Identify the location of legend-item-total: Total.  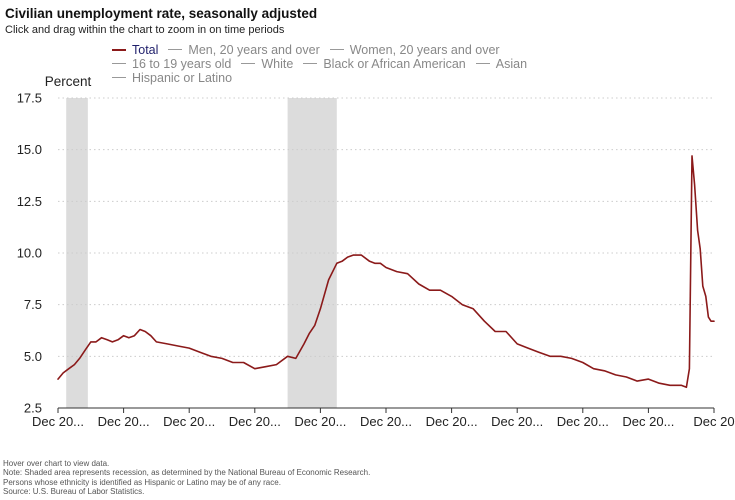
(135, 50).